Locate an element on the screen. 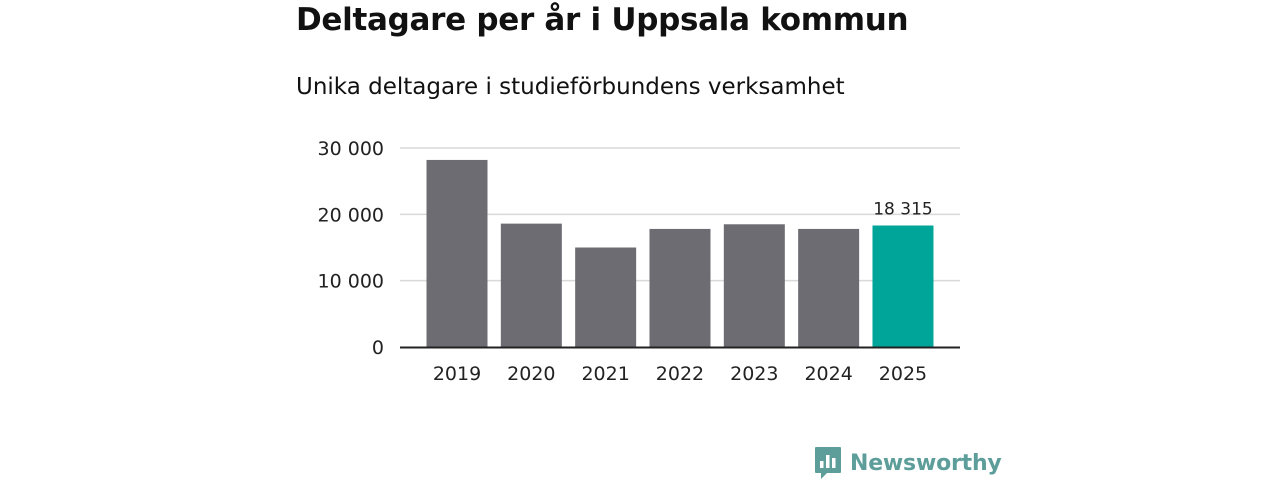  newsworthy-logo-text: Newsworthy is located at coordinates (926, 463).